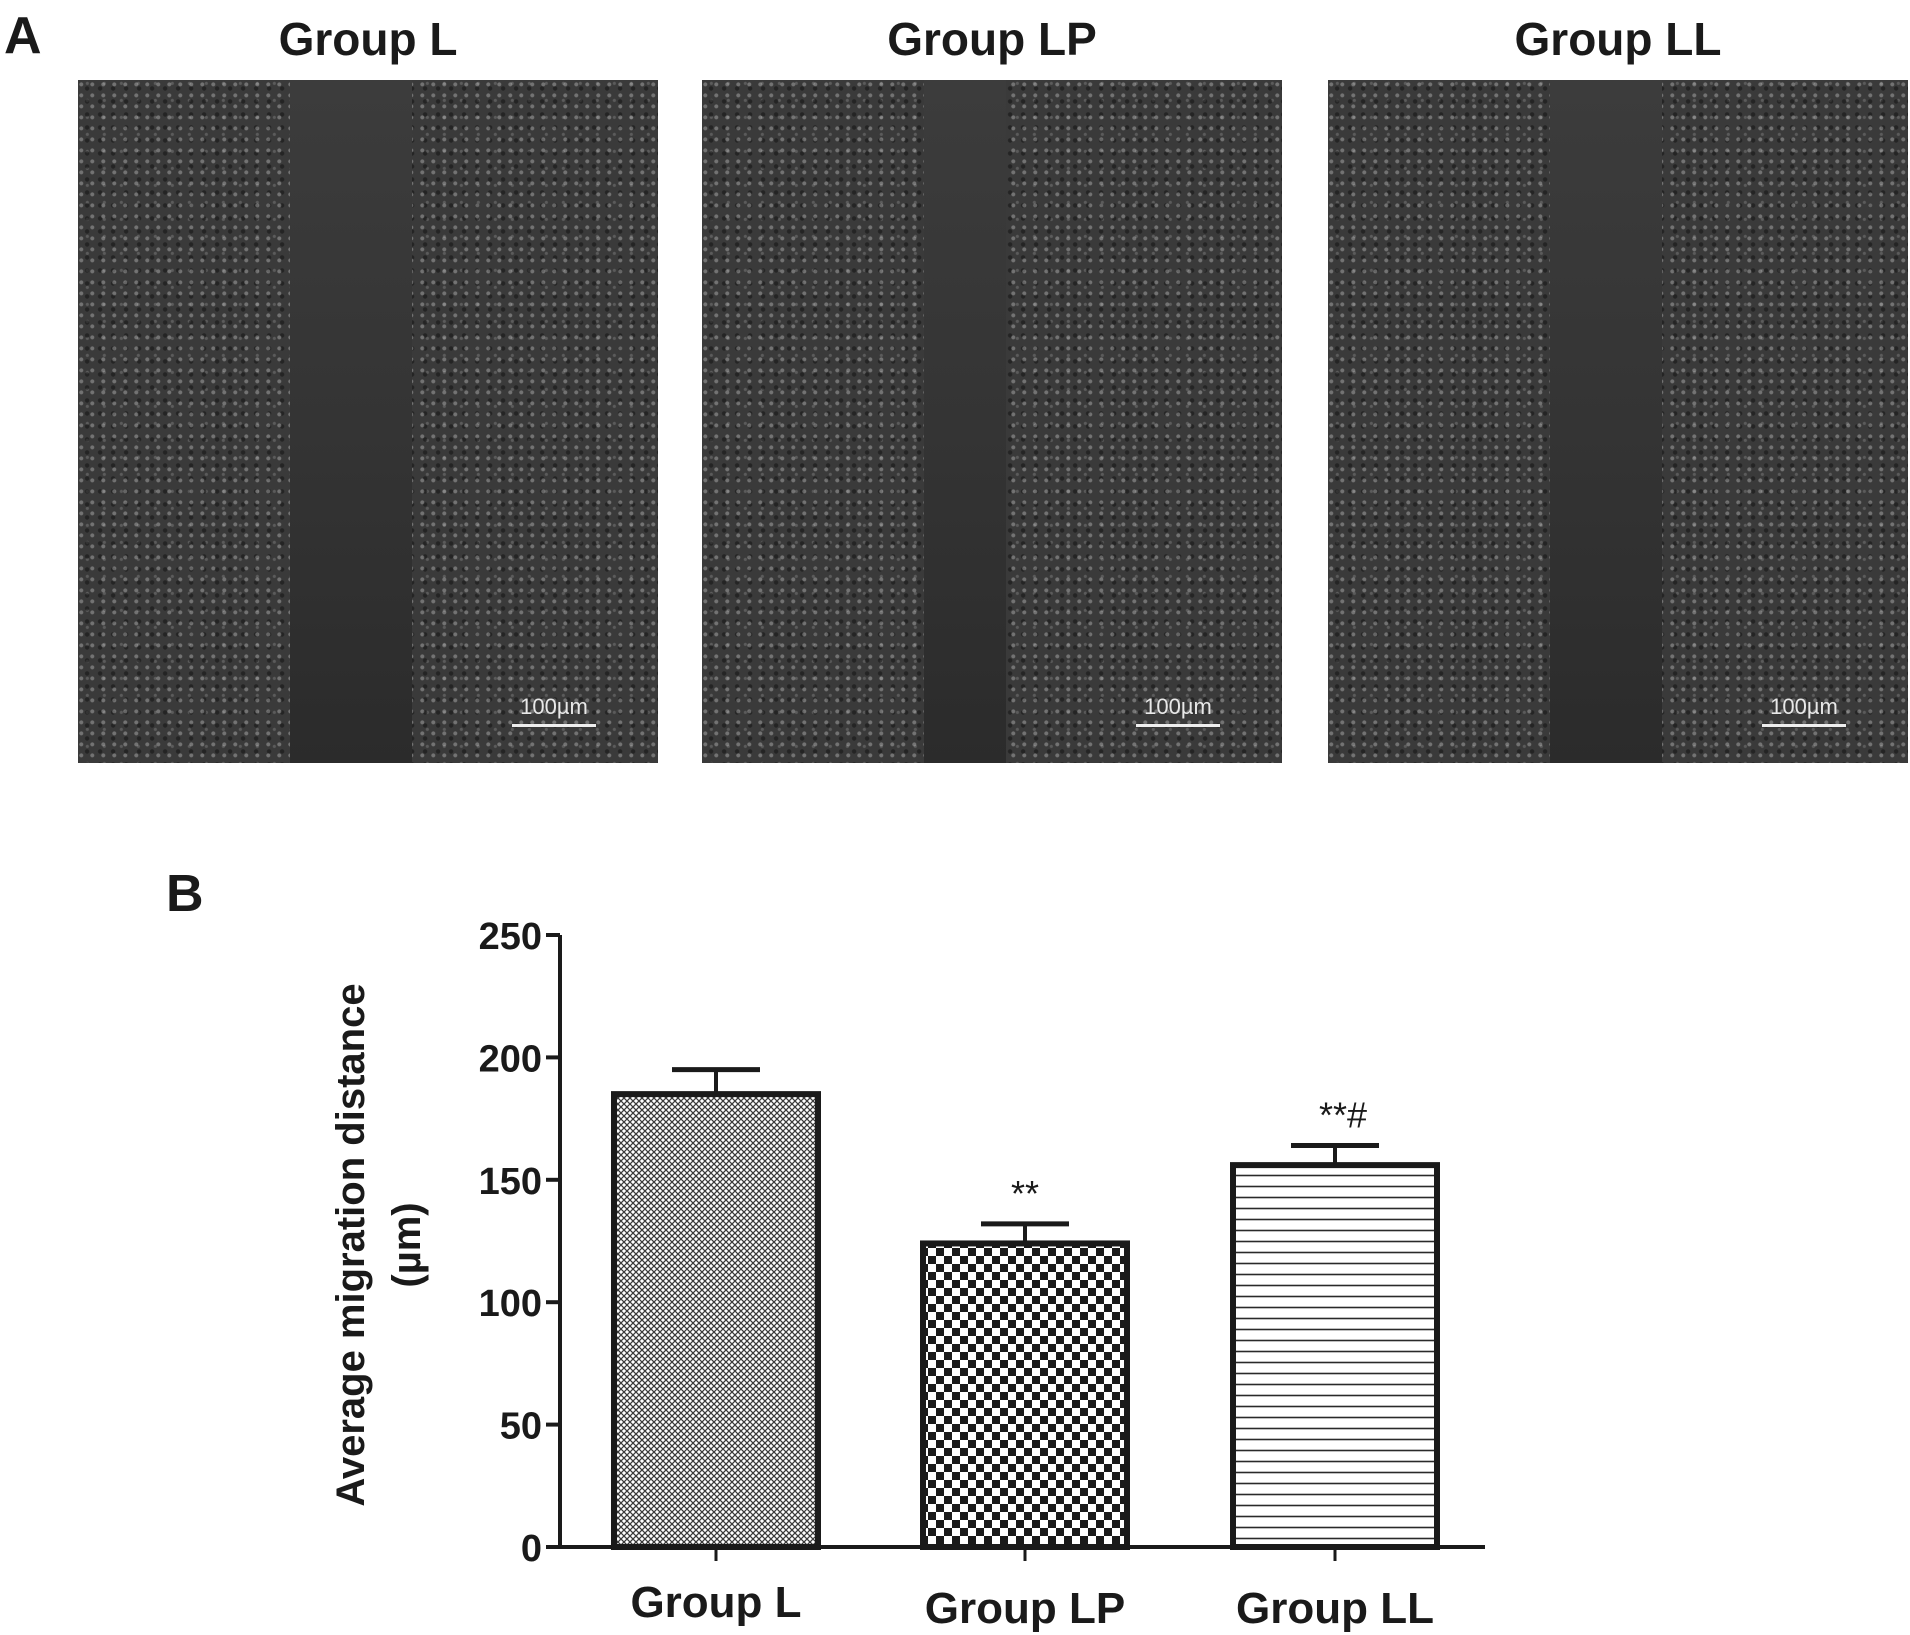 The height and width of the screenshot is (1635, 1910). What do you see at coordinates (351, 1244) in the screenshot?
I see `y-axis-label: Average migration distance` at bounding box center [351, 1244].